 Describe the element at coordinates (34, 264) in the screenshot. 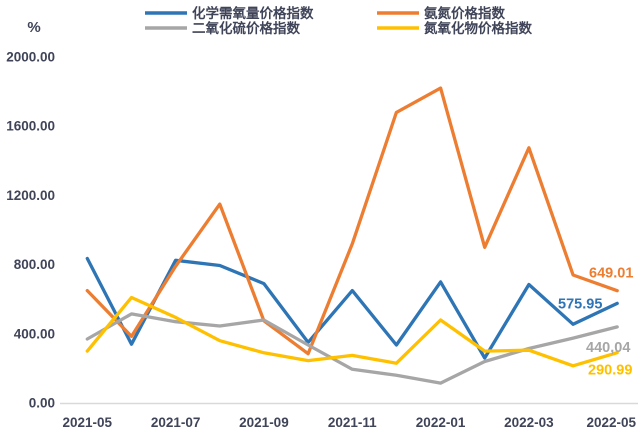

I see `y-axis-tick-label: 800.00` at that location.